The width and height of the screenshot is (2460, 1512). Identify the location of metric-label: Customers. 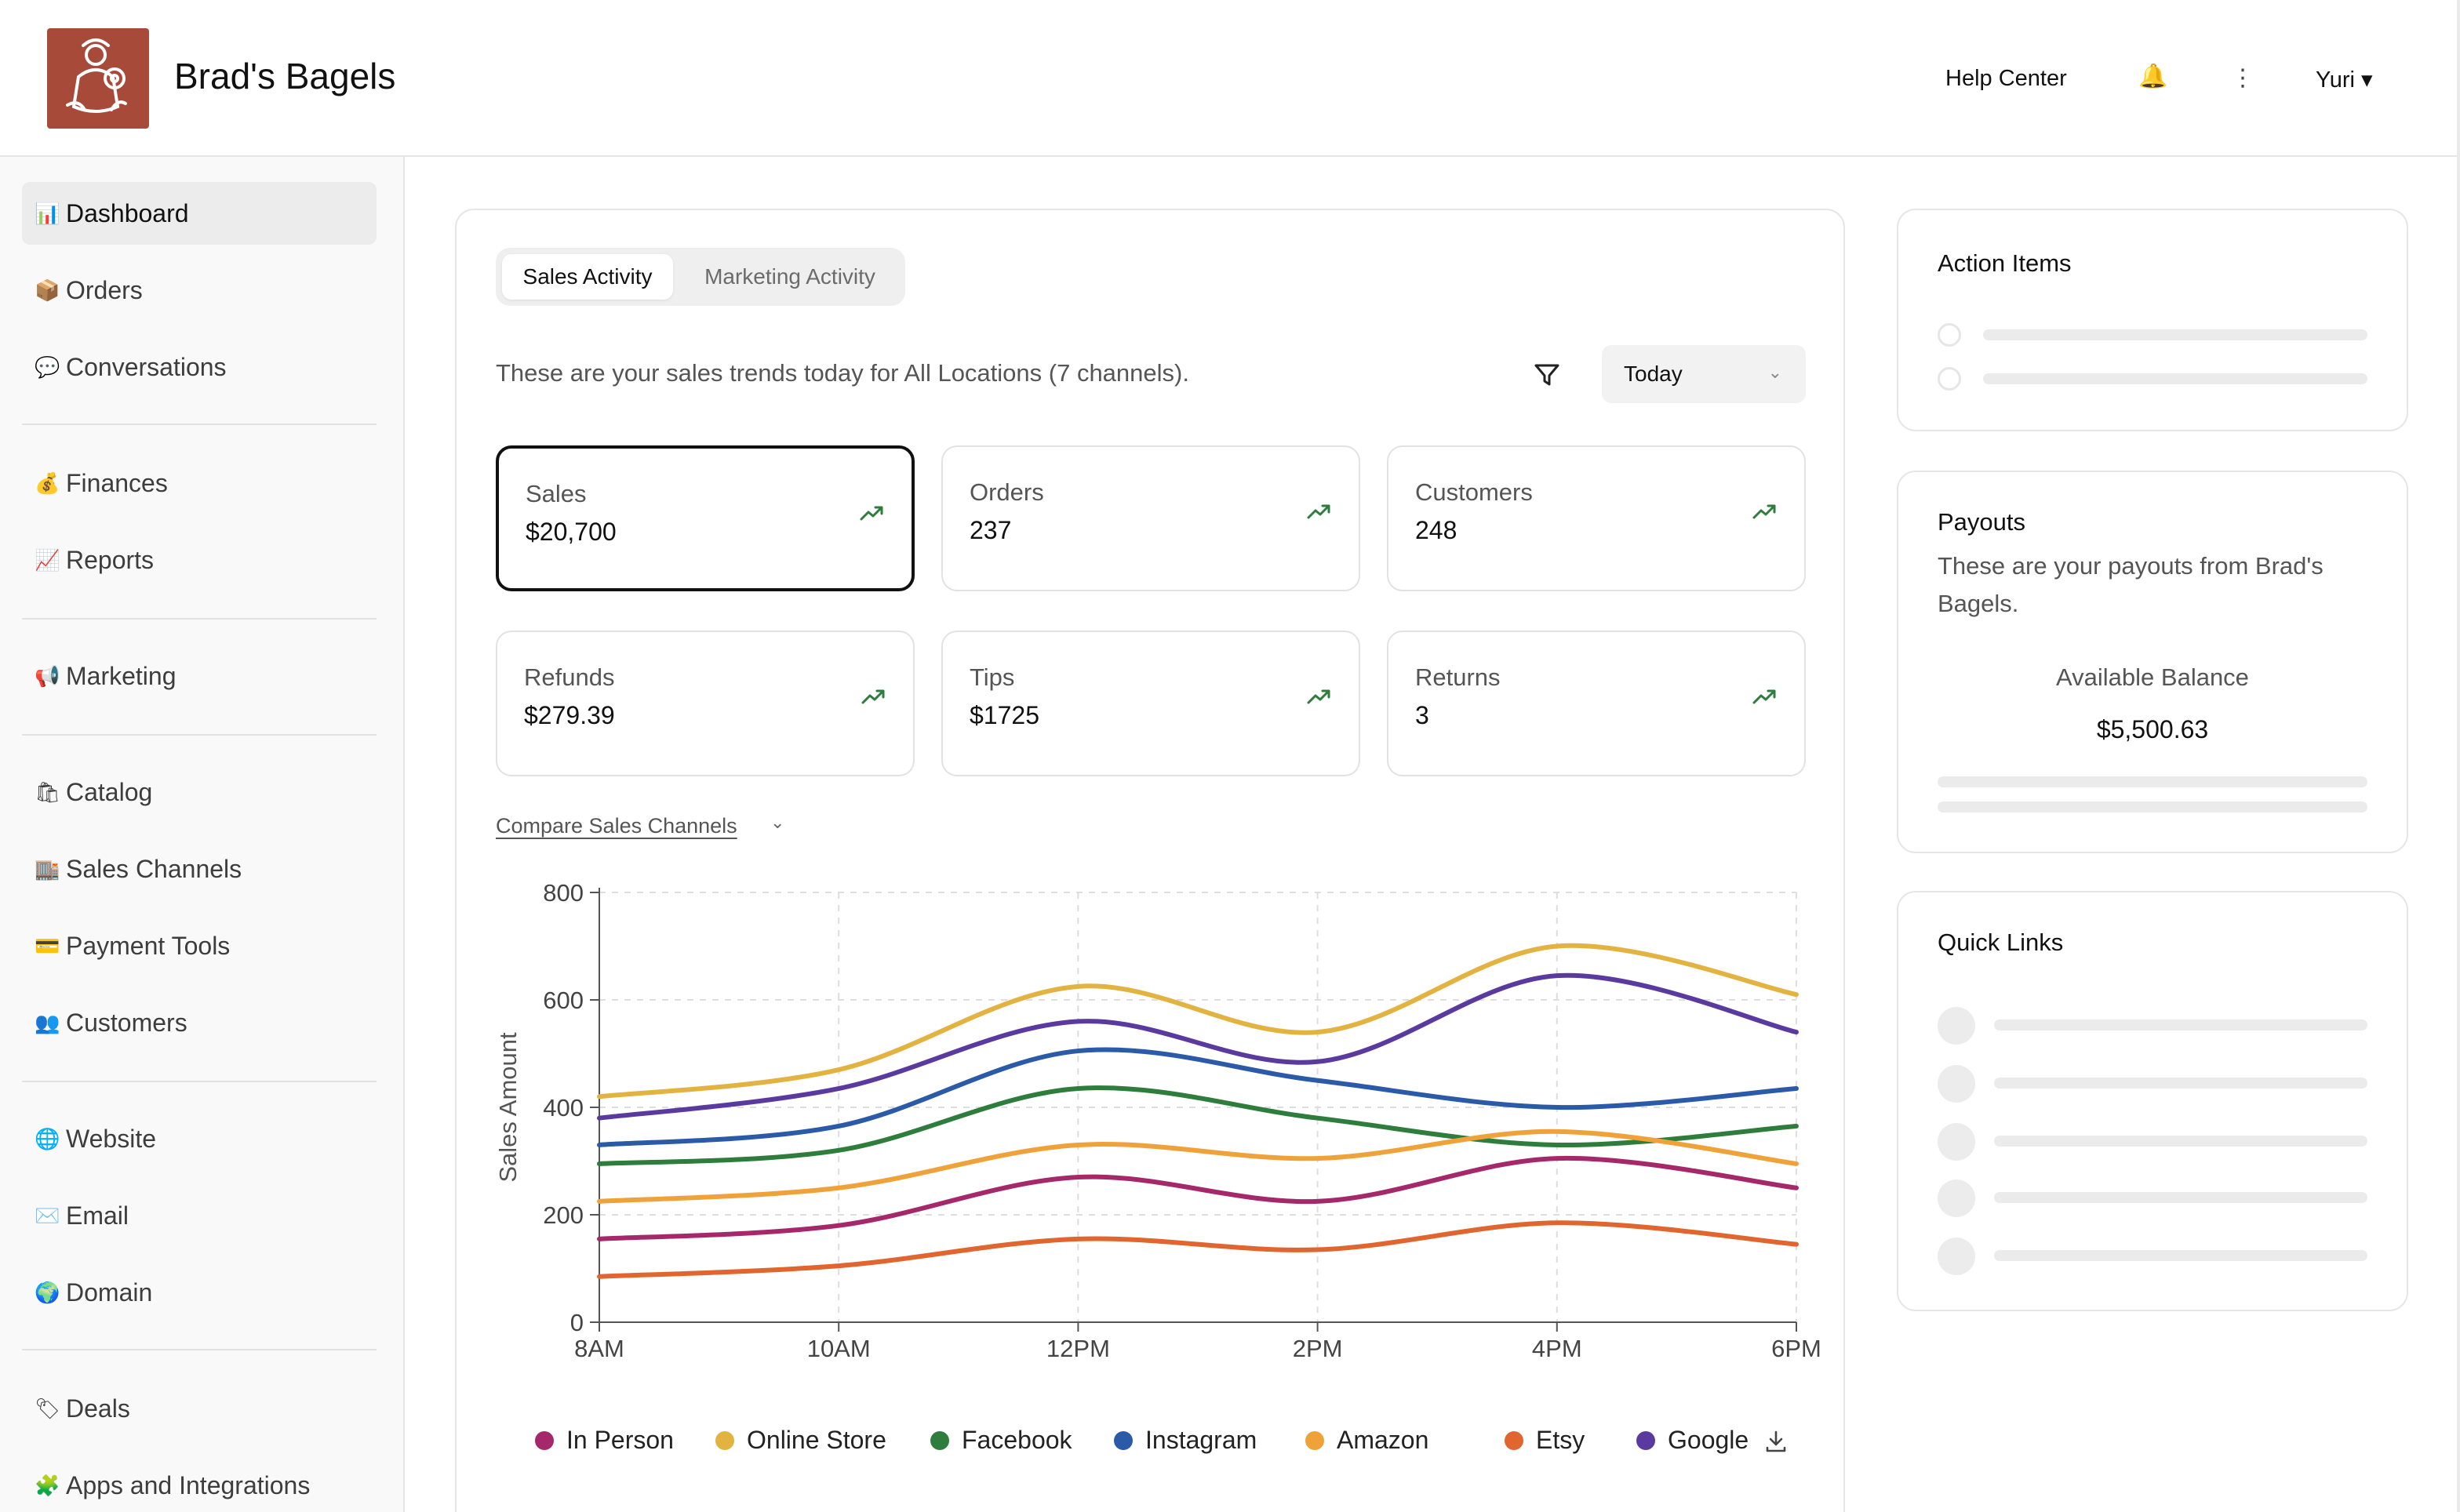
(1474, 492).